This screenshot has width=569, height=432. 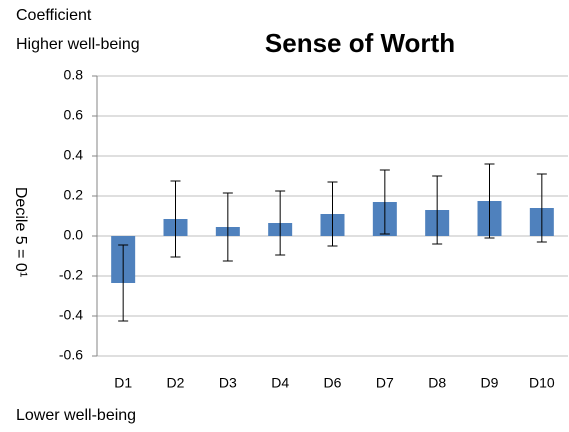 I want to click on x-tick-label: D7, so click(x=385, y=383).